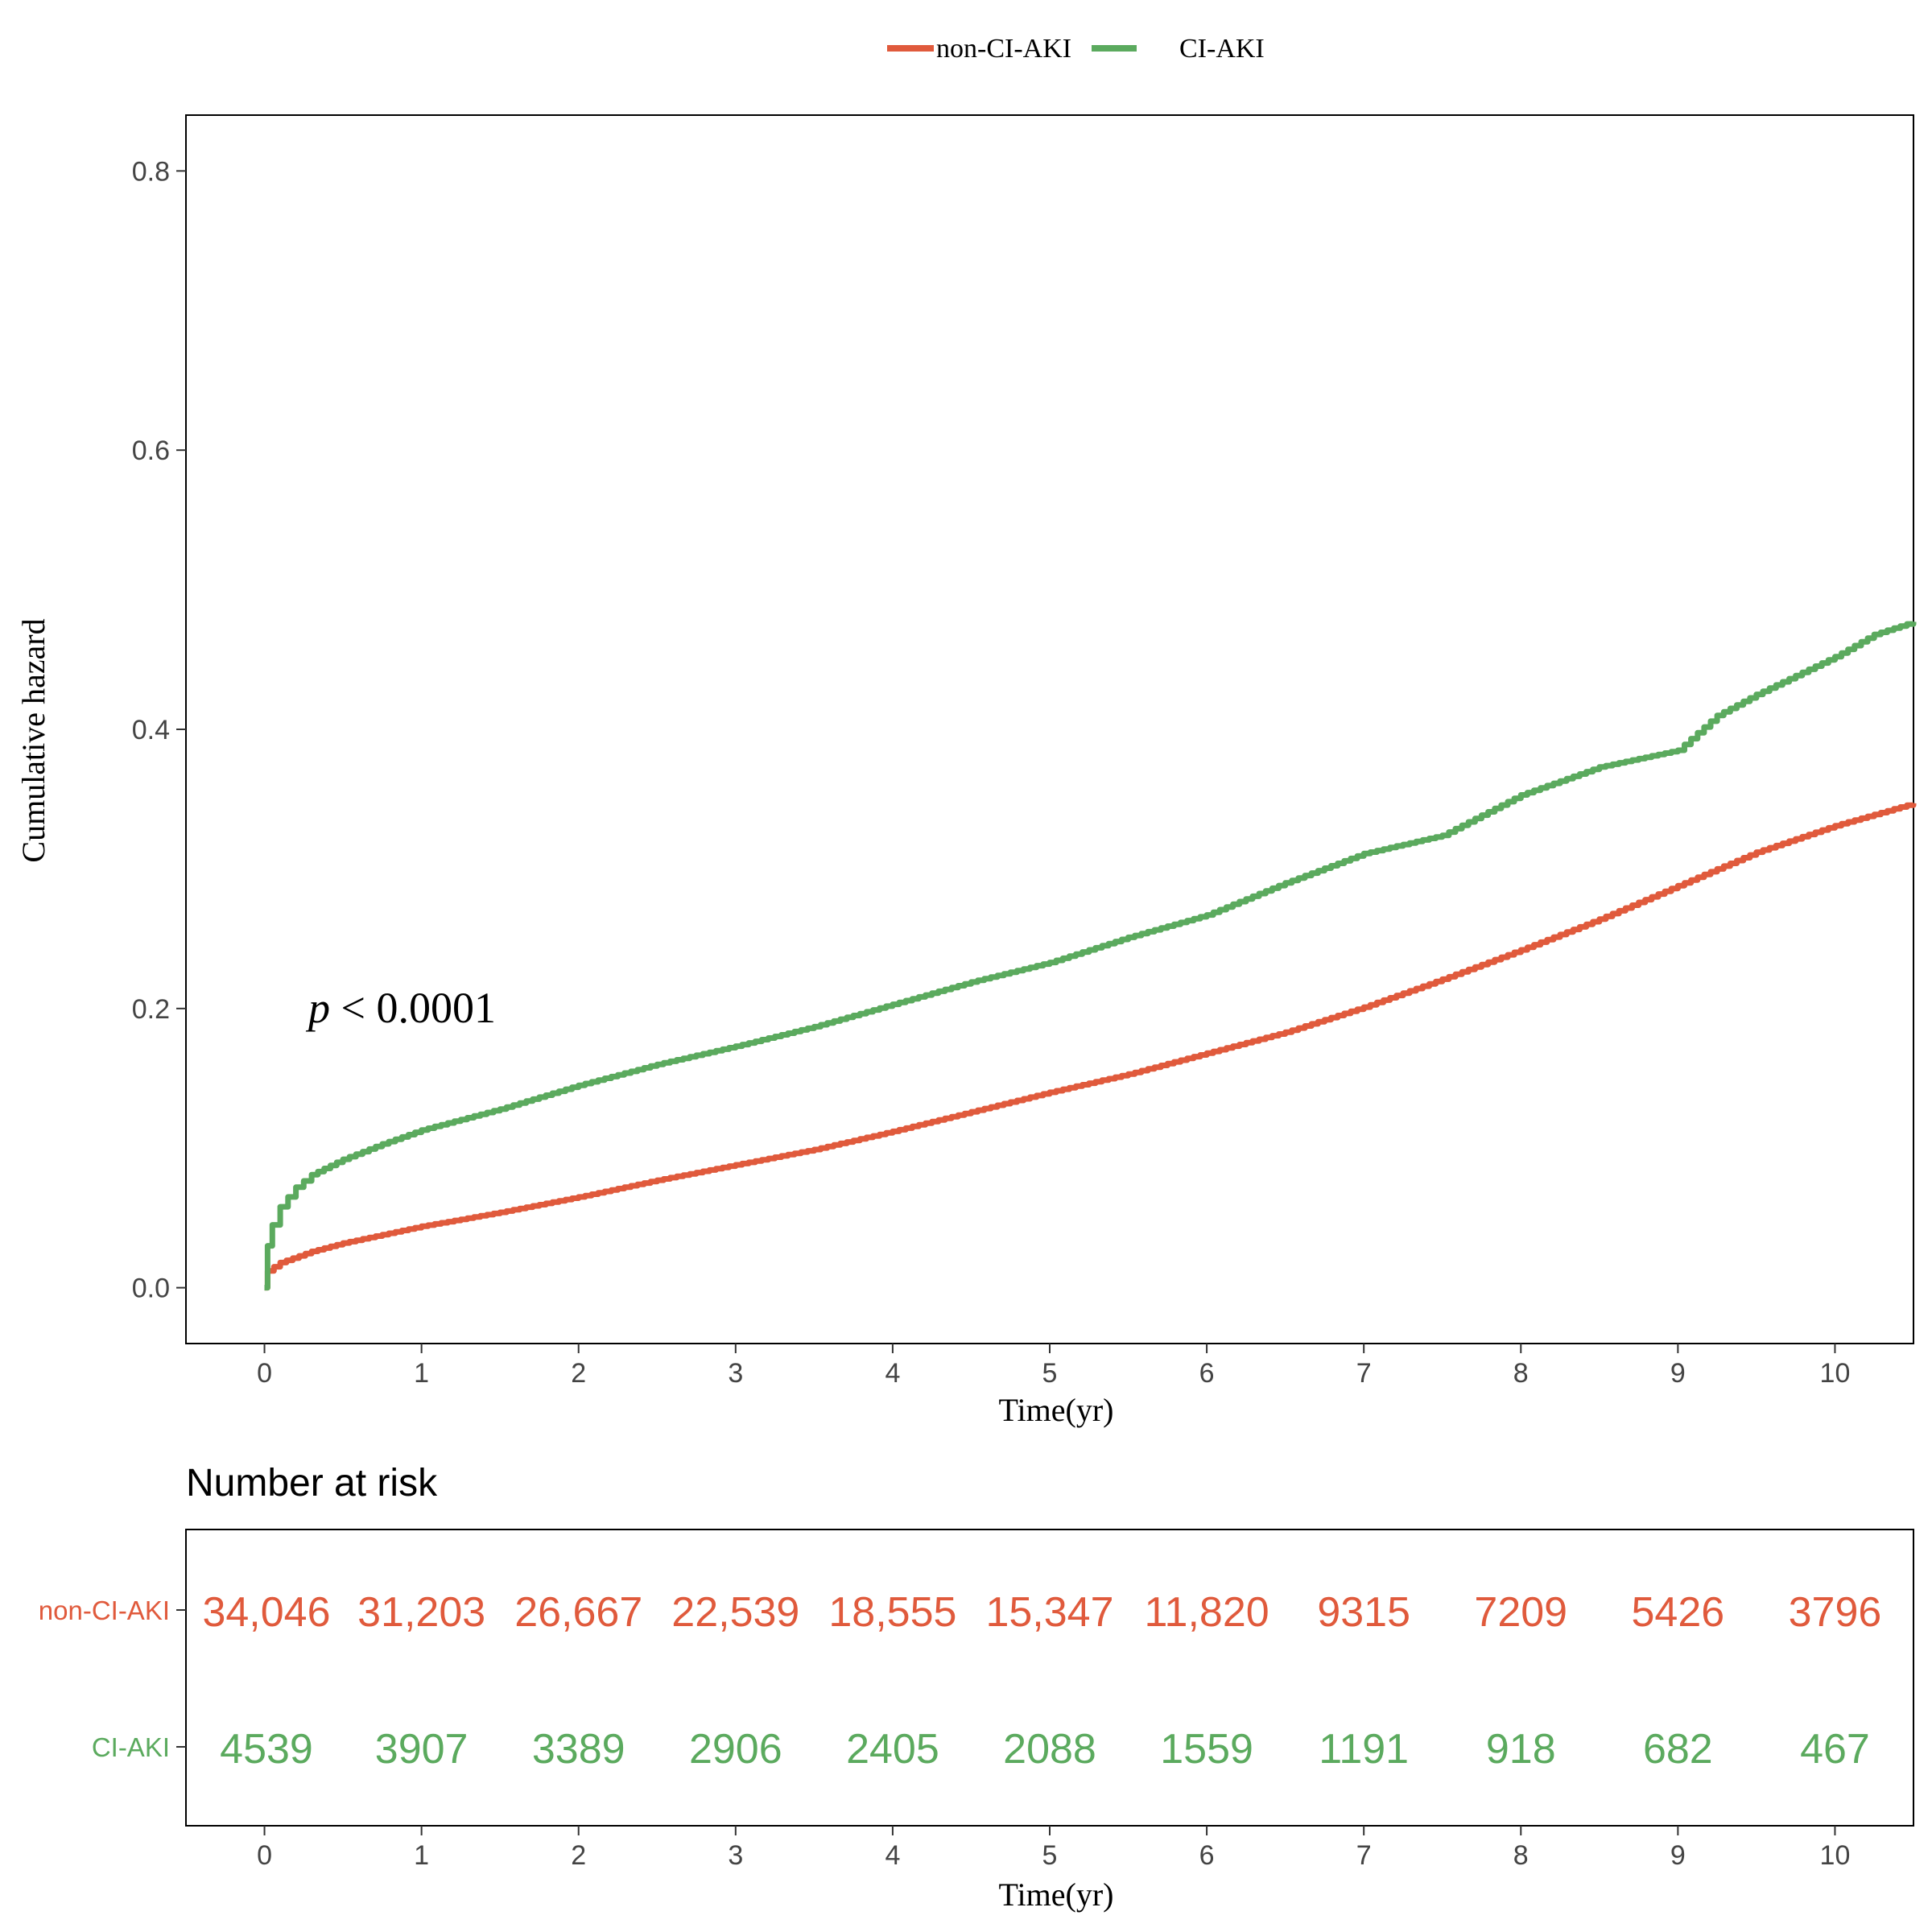 The height and width of the screenshot is (1932, 1932). What do you see at coordinates (1050, 1373) in the screenshot?
I see `x-tick-label: 5` at bounding box center [1050, 1373].